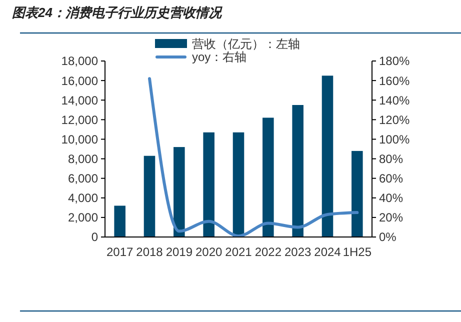  I want to click on y-tick-label: 10,000, so click(79, 139).